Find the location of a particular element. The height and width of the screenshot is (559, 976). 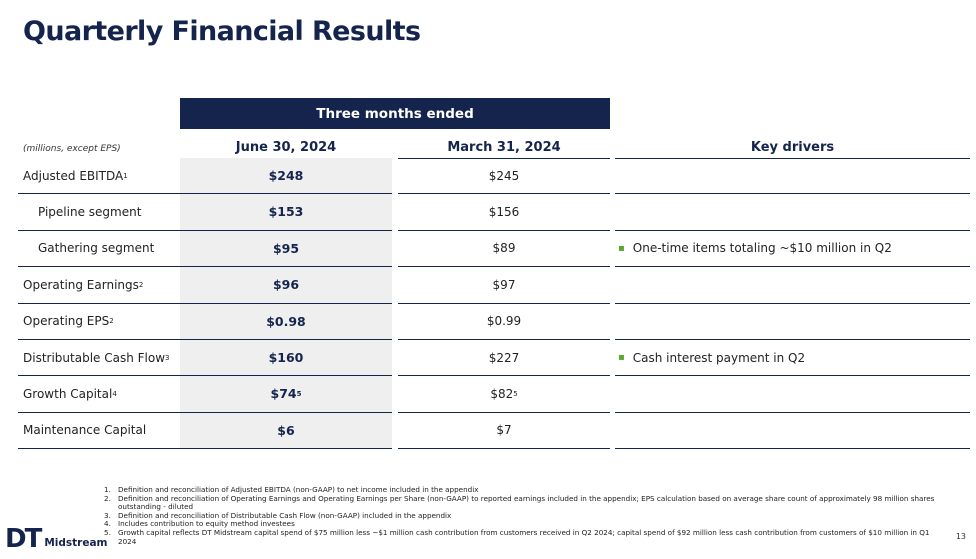

june-value: $248 is located at coordinates (286, 175).